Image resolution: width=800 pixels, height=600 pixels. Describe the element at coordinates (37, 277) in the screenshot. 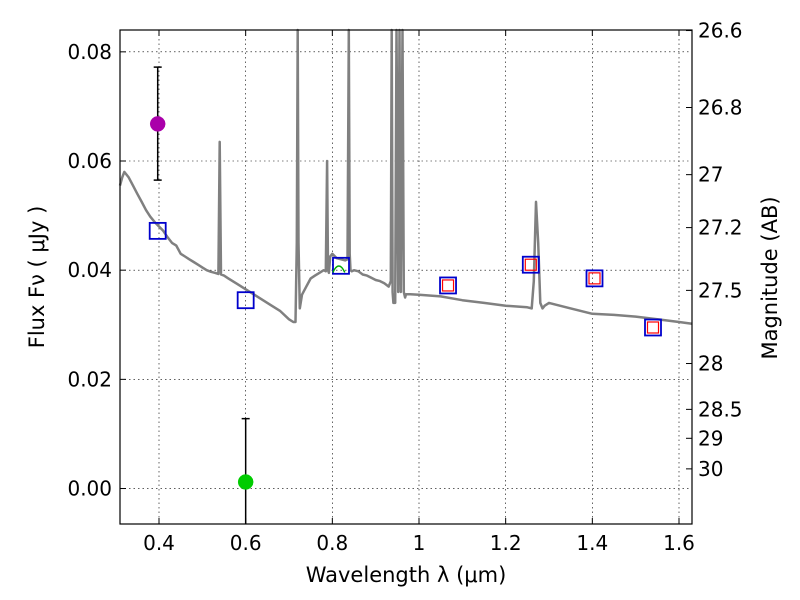

I see `y-axis-label: Flux Fν ( μJy )` at that location.